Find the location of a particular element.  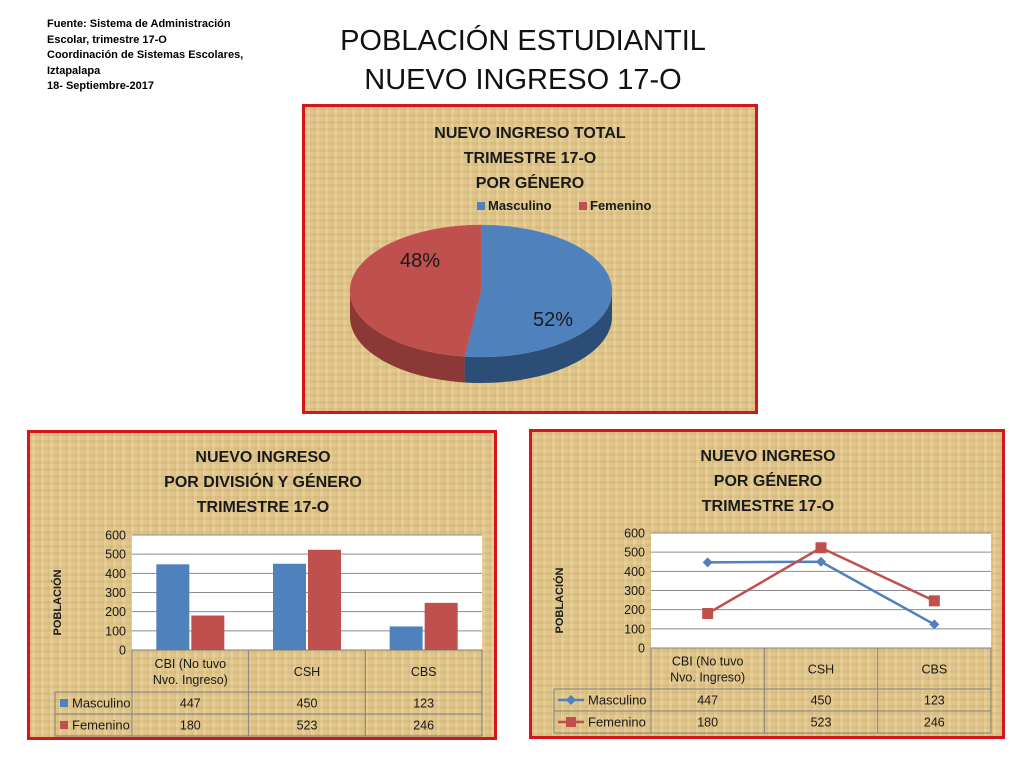

source-line: Escolar, trimestre 17-O is located at coordinates (107, 39).